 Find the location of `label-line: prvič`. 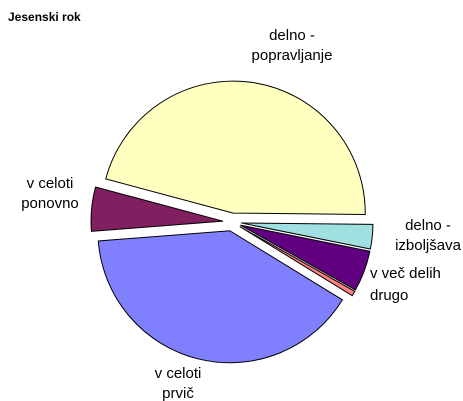

label-line: prvič is located at coordinates (178, 393).